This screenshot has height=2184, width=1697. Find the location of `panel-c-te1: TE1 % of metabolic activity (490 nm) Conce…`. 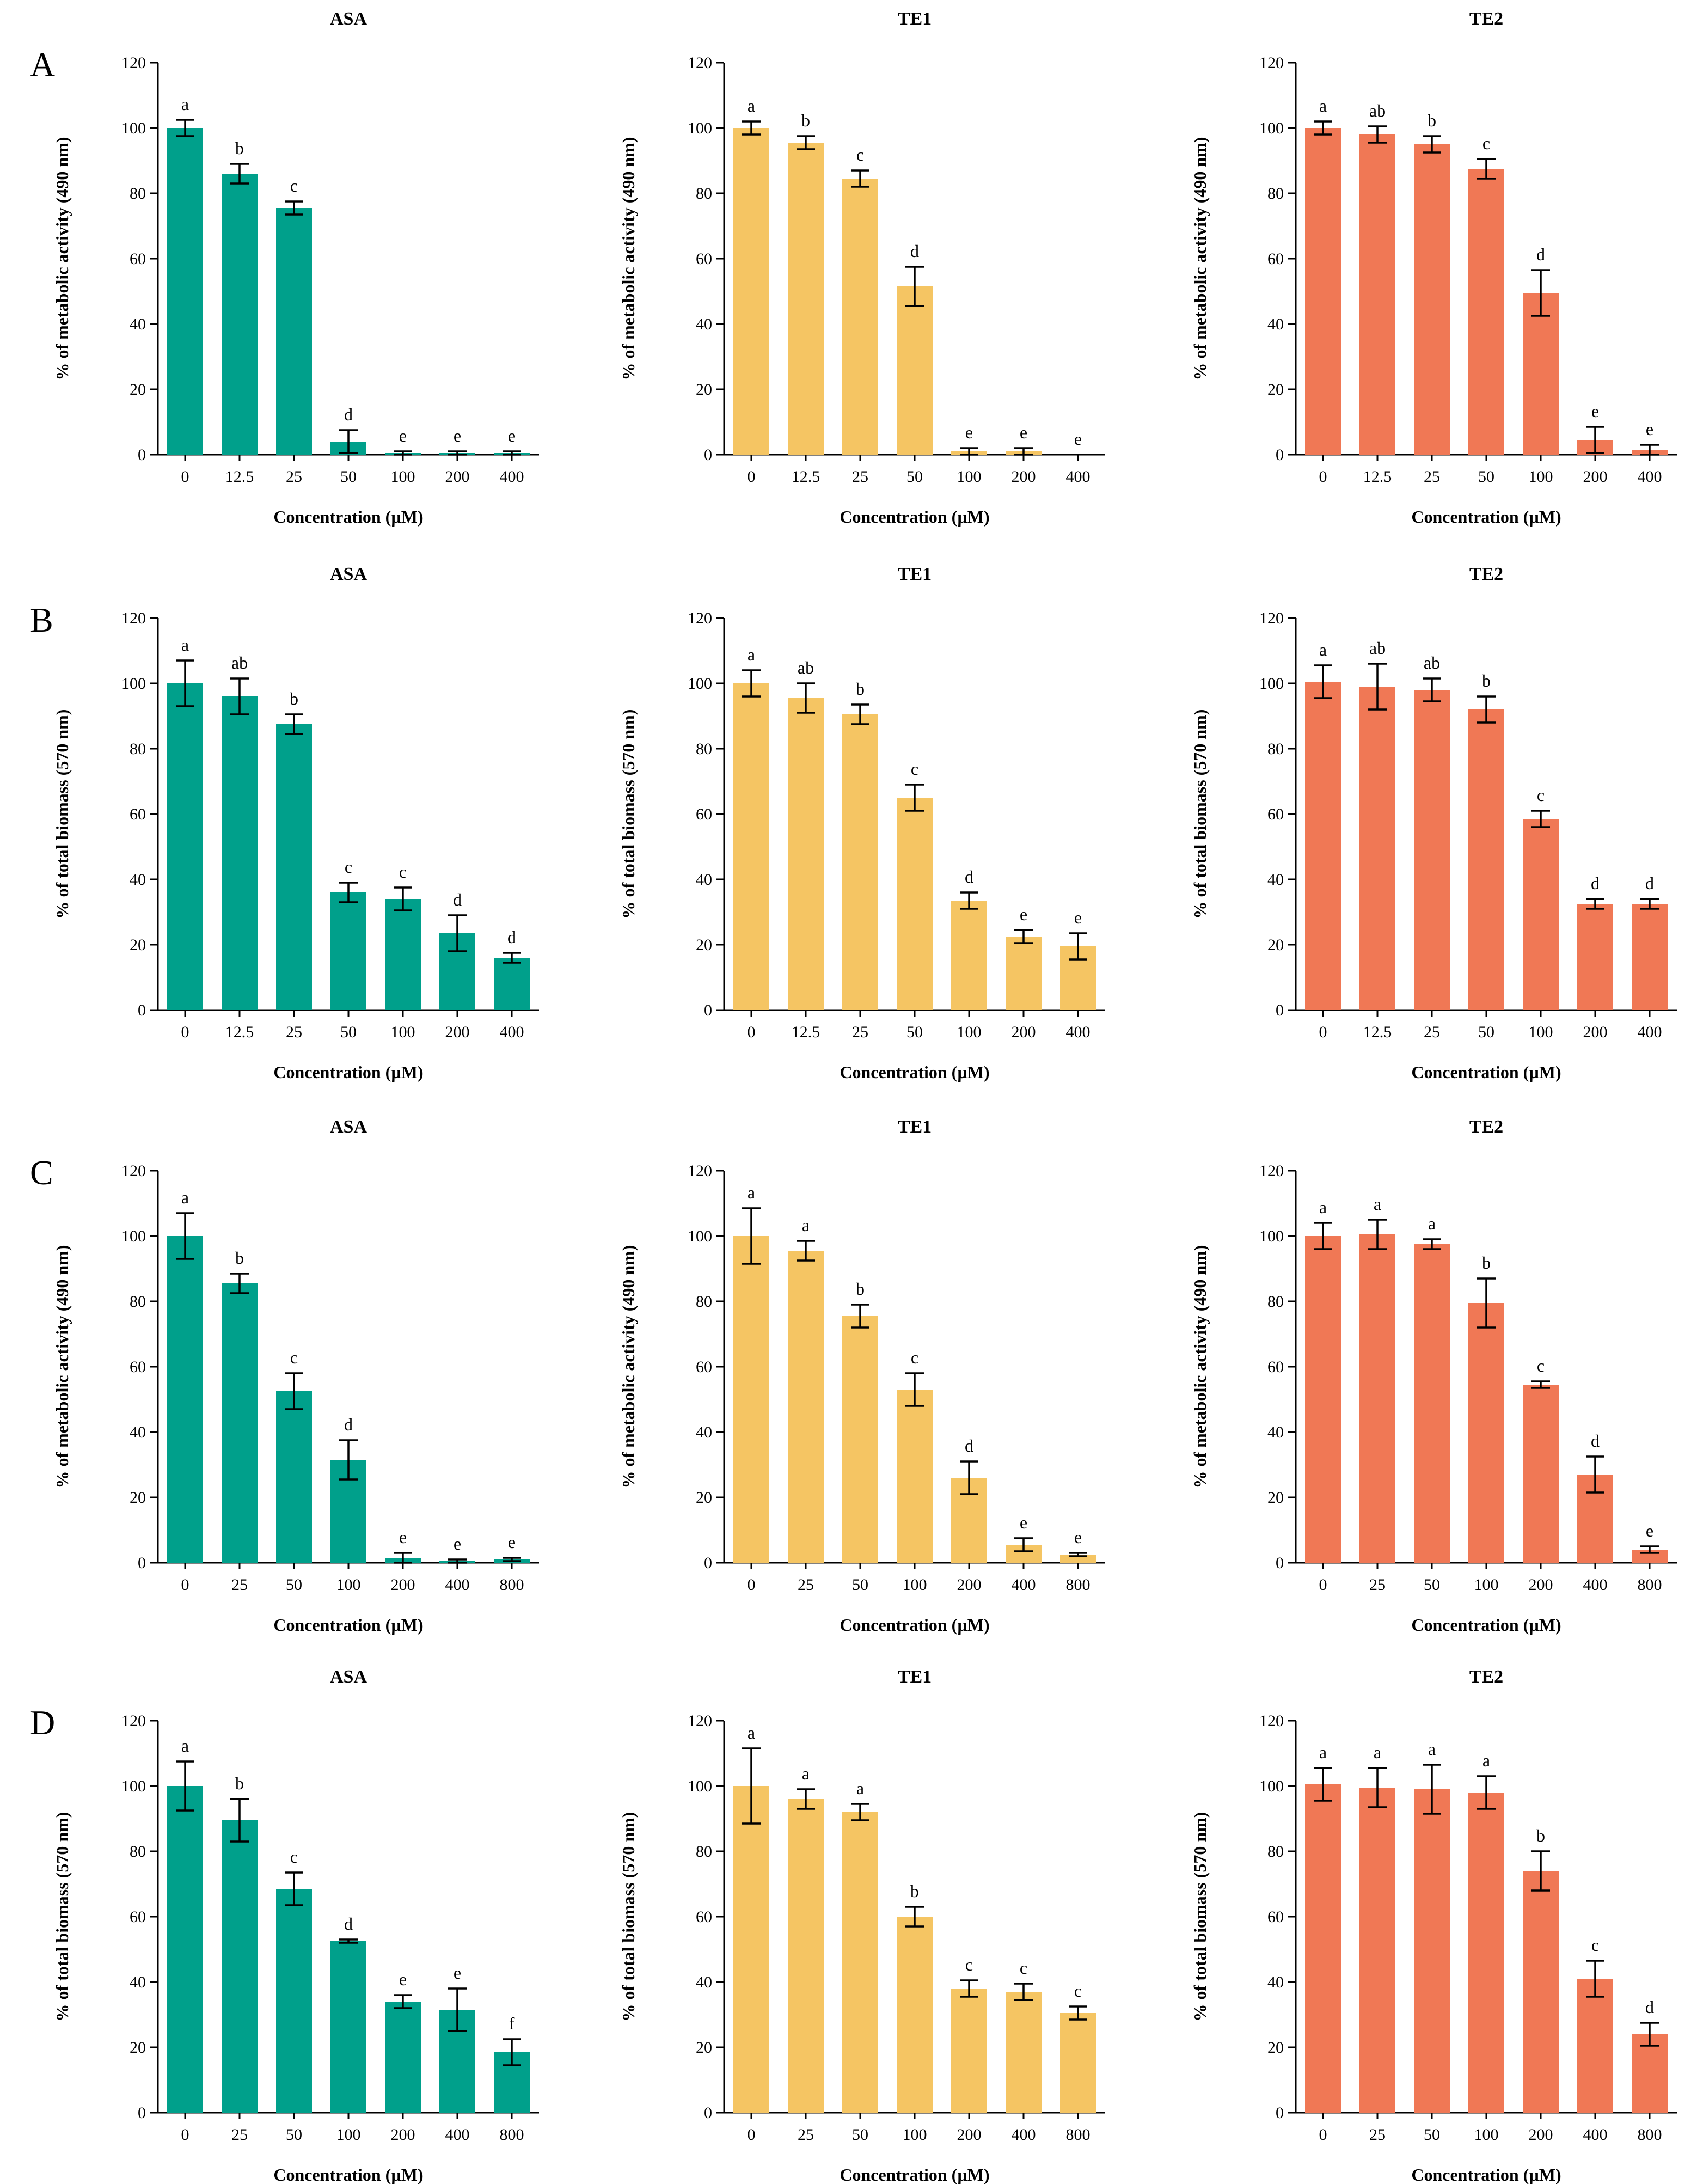

panel-c-te1: TE1 % of metabolic activity (490 nm) Conce… is located at coordinates (861, 1376).